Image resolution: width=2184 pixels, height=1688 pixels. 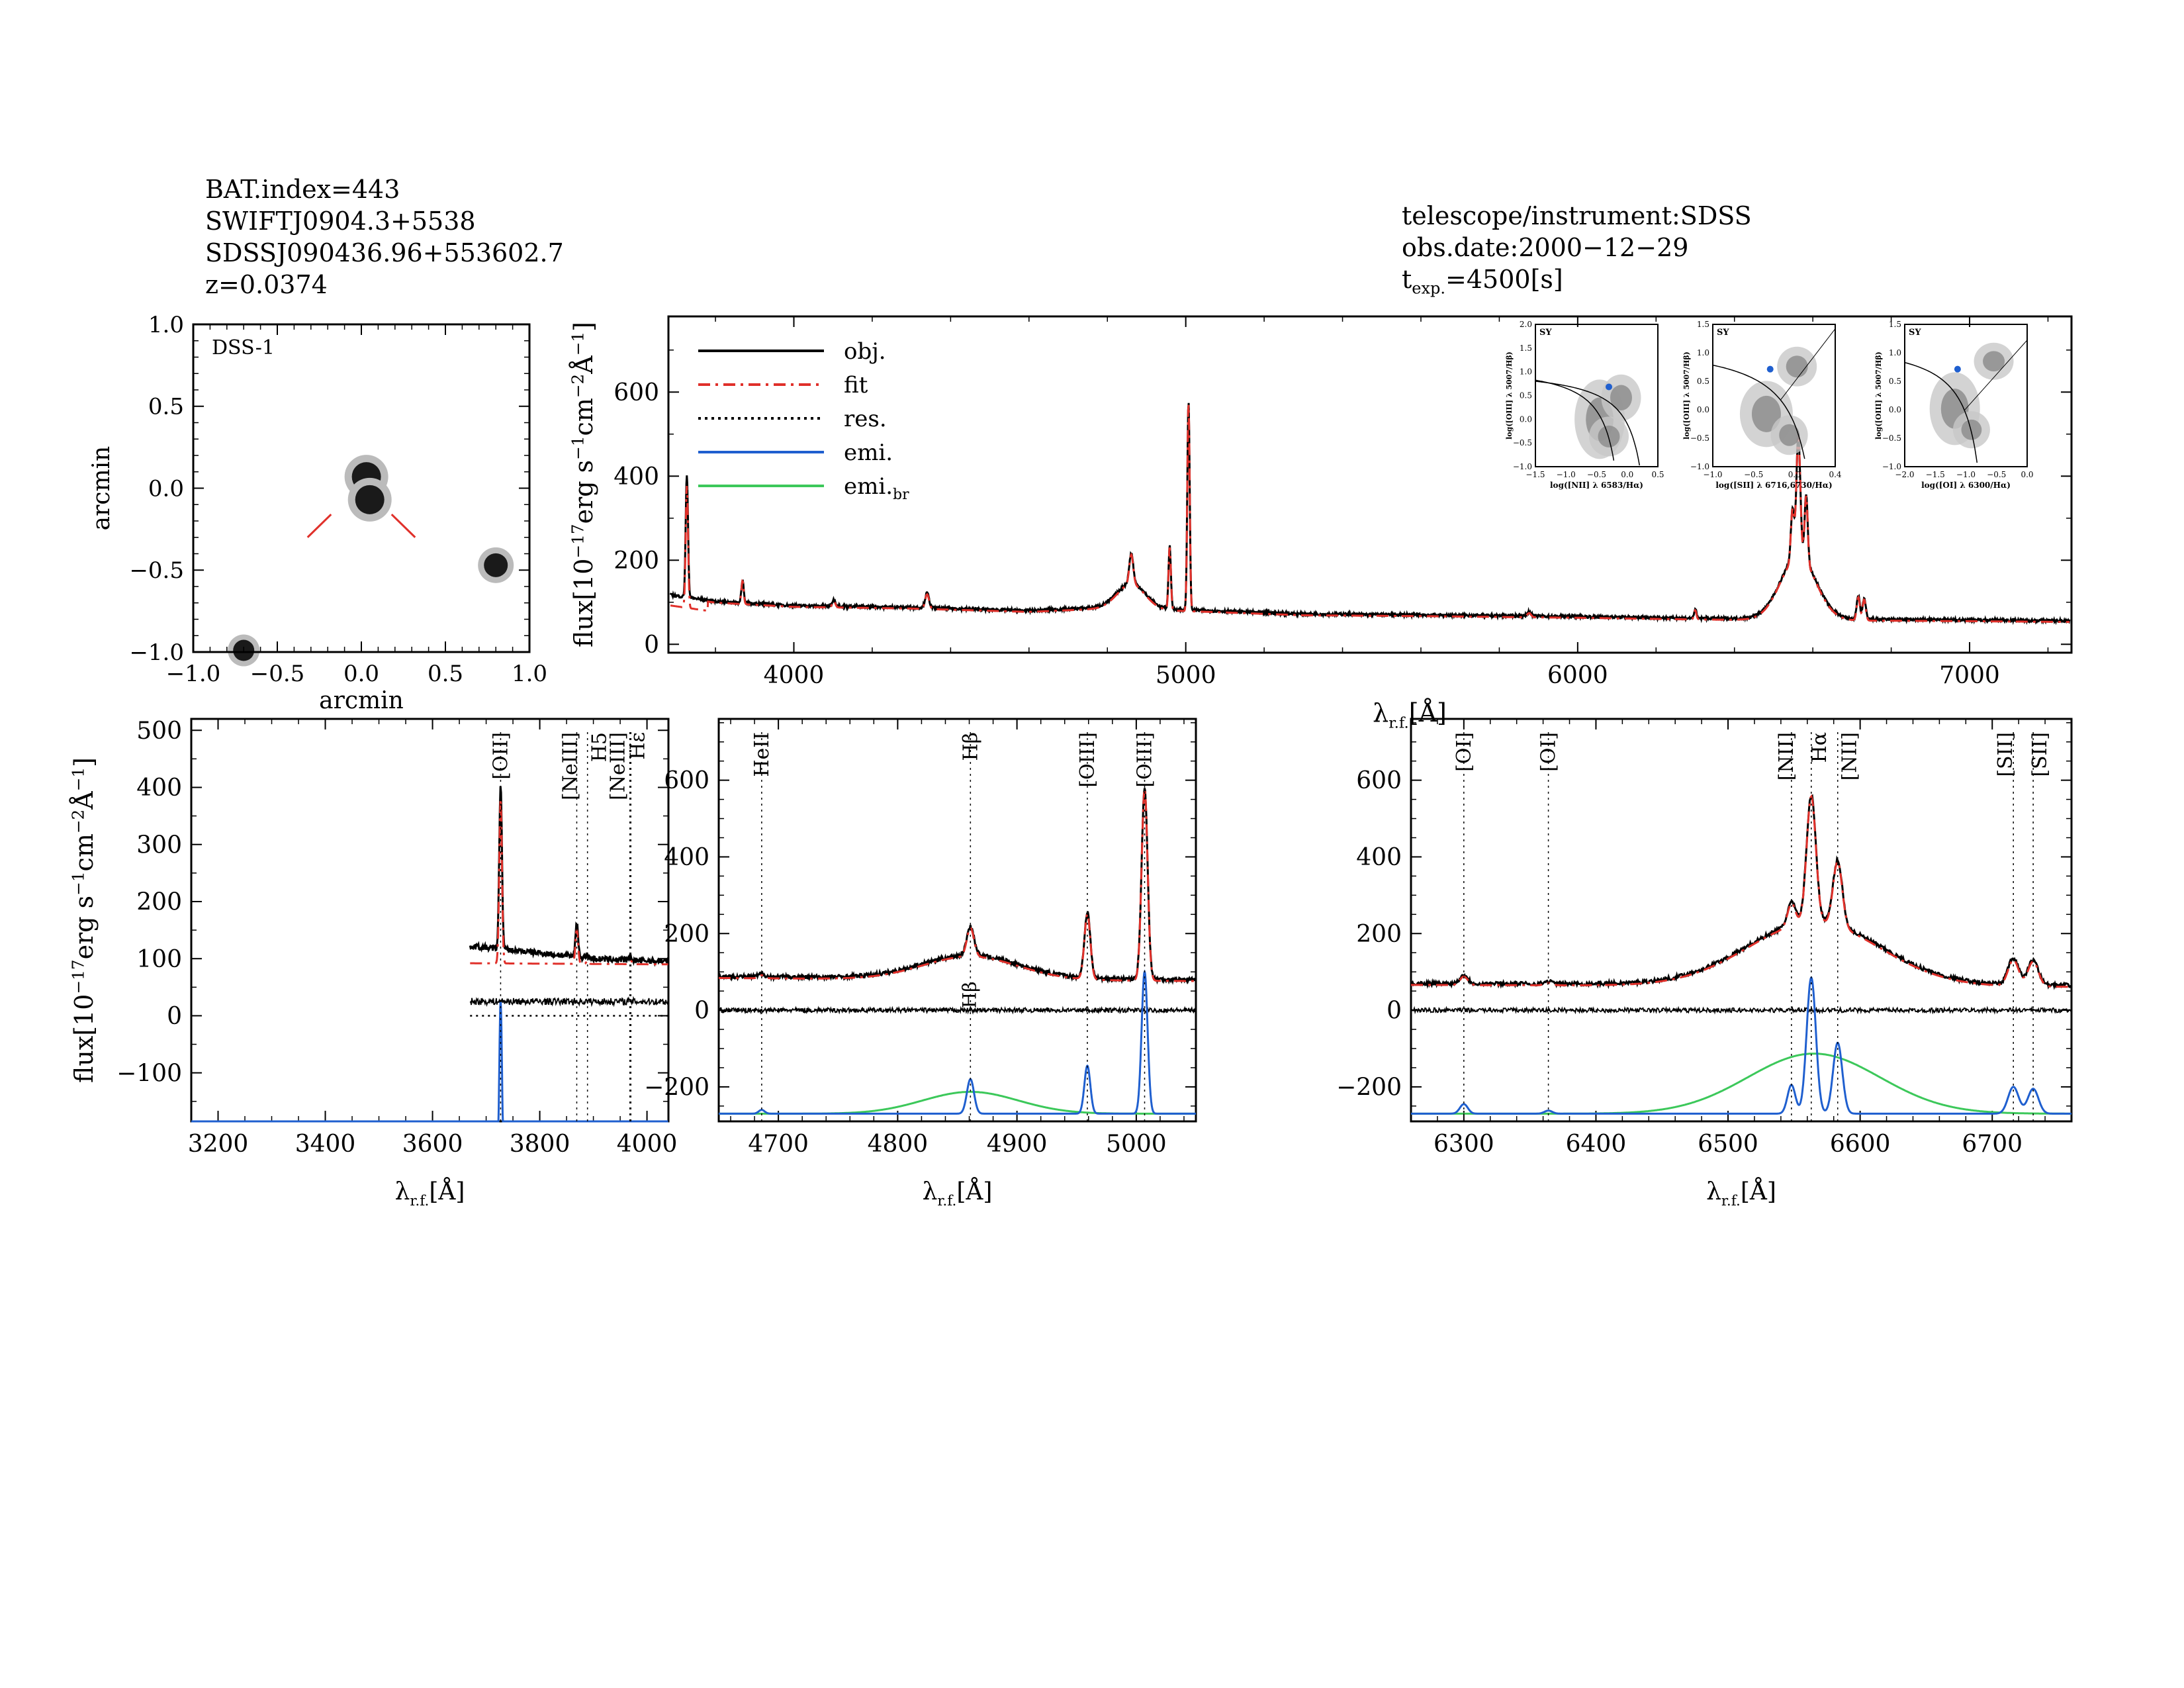 I want to click on y-label-part: ], so click(x=583, y=327).